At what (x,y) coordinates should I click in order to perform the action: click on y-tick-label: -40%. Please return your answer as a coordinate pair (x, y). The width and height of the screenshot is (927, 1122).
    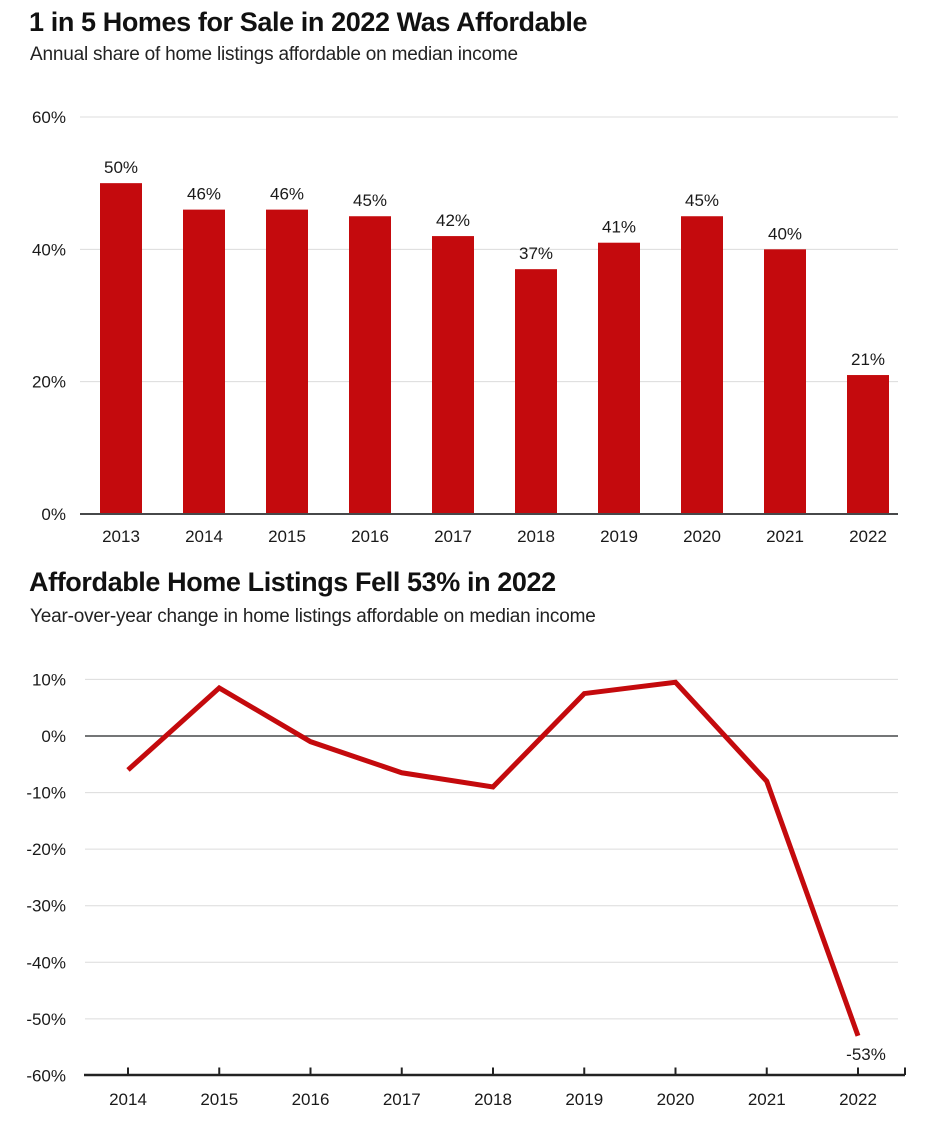
    Looking at the image, I should click on (46, 962).